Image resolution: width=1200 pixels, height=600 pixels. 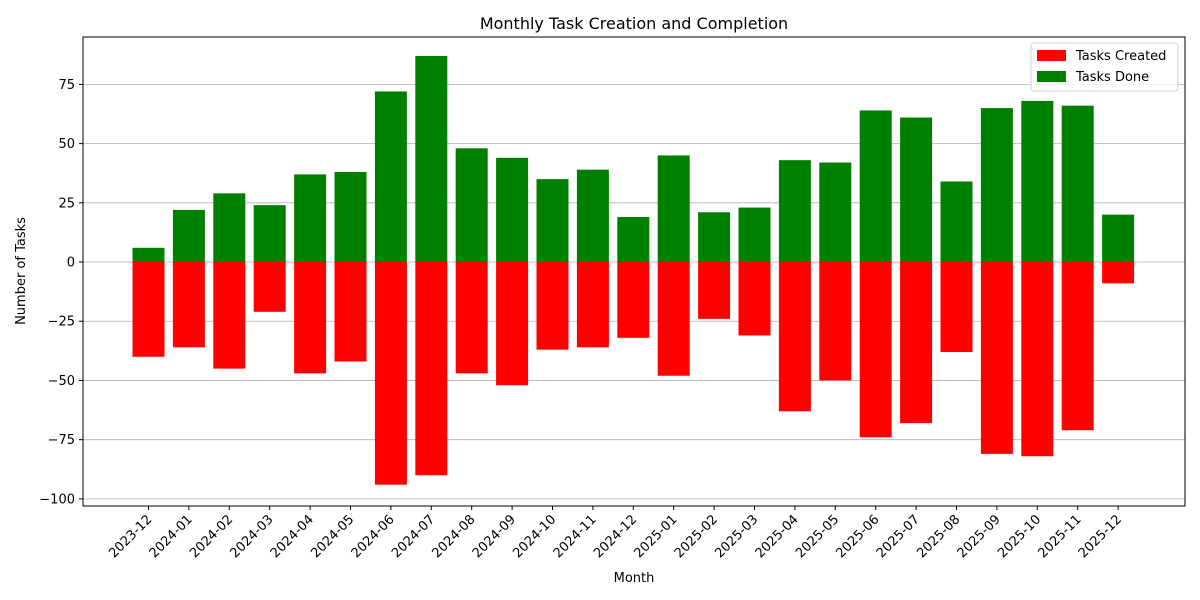 I want to click on y-tick-label: −100, so click(x=57, y=499).